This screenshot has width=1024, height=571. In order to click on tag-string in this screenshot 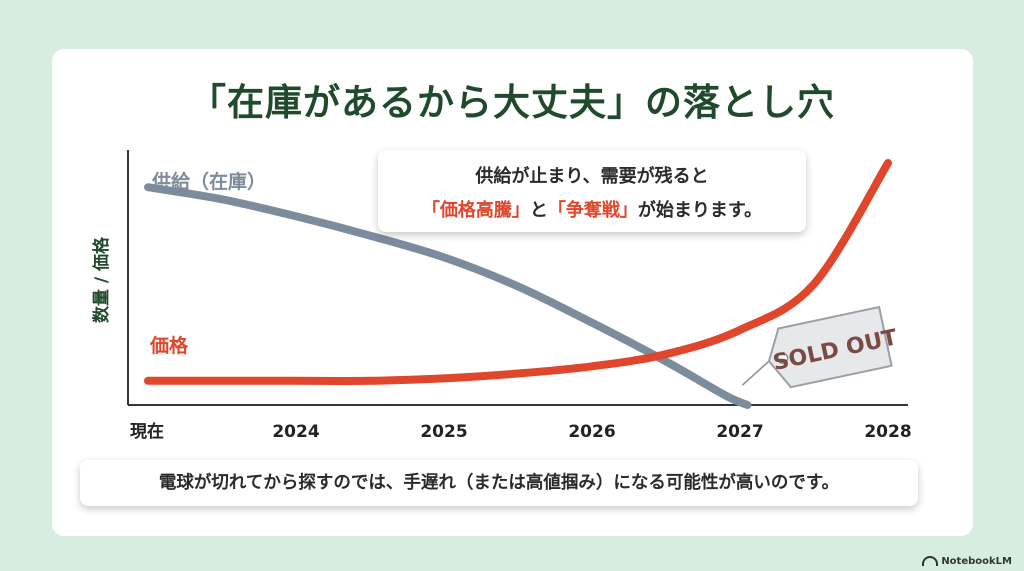, I will do `click(755, 373)`.